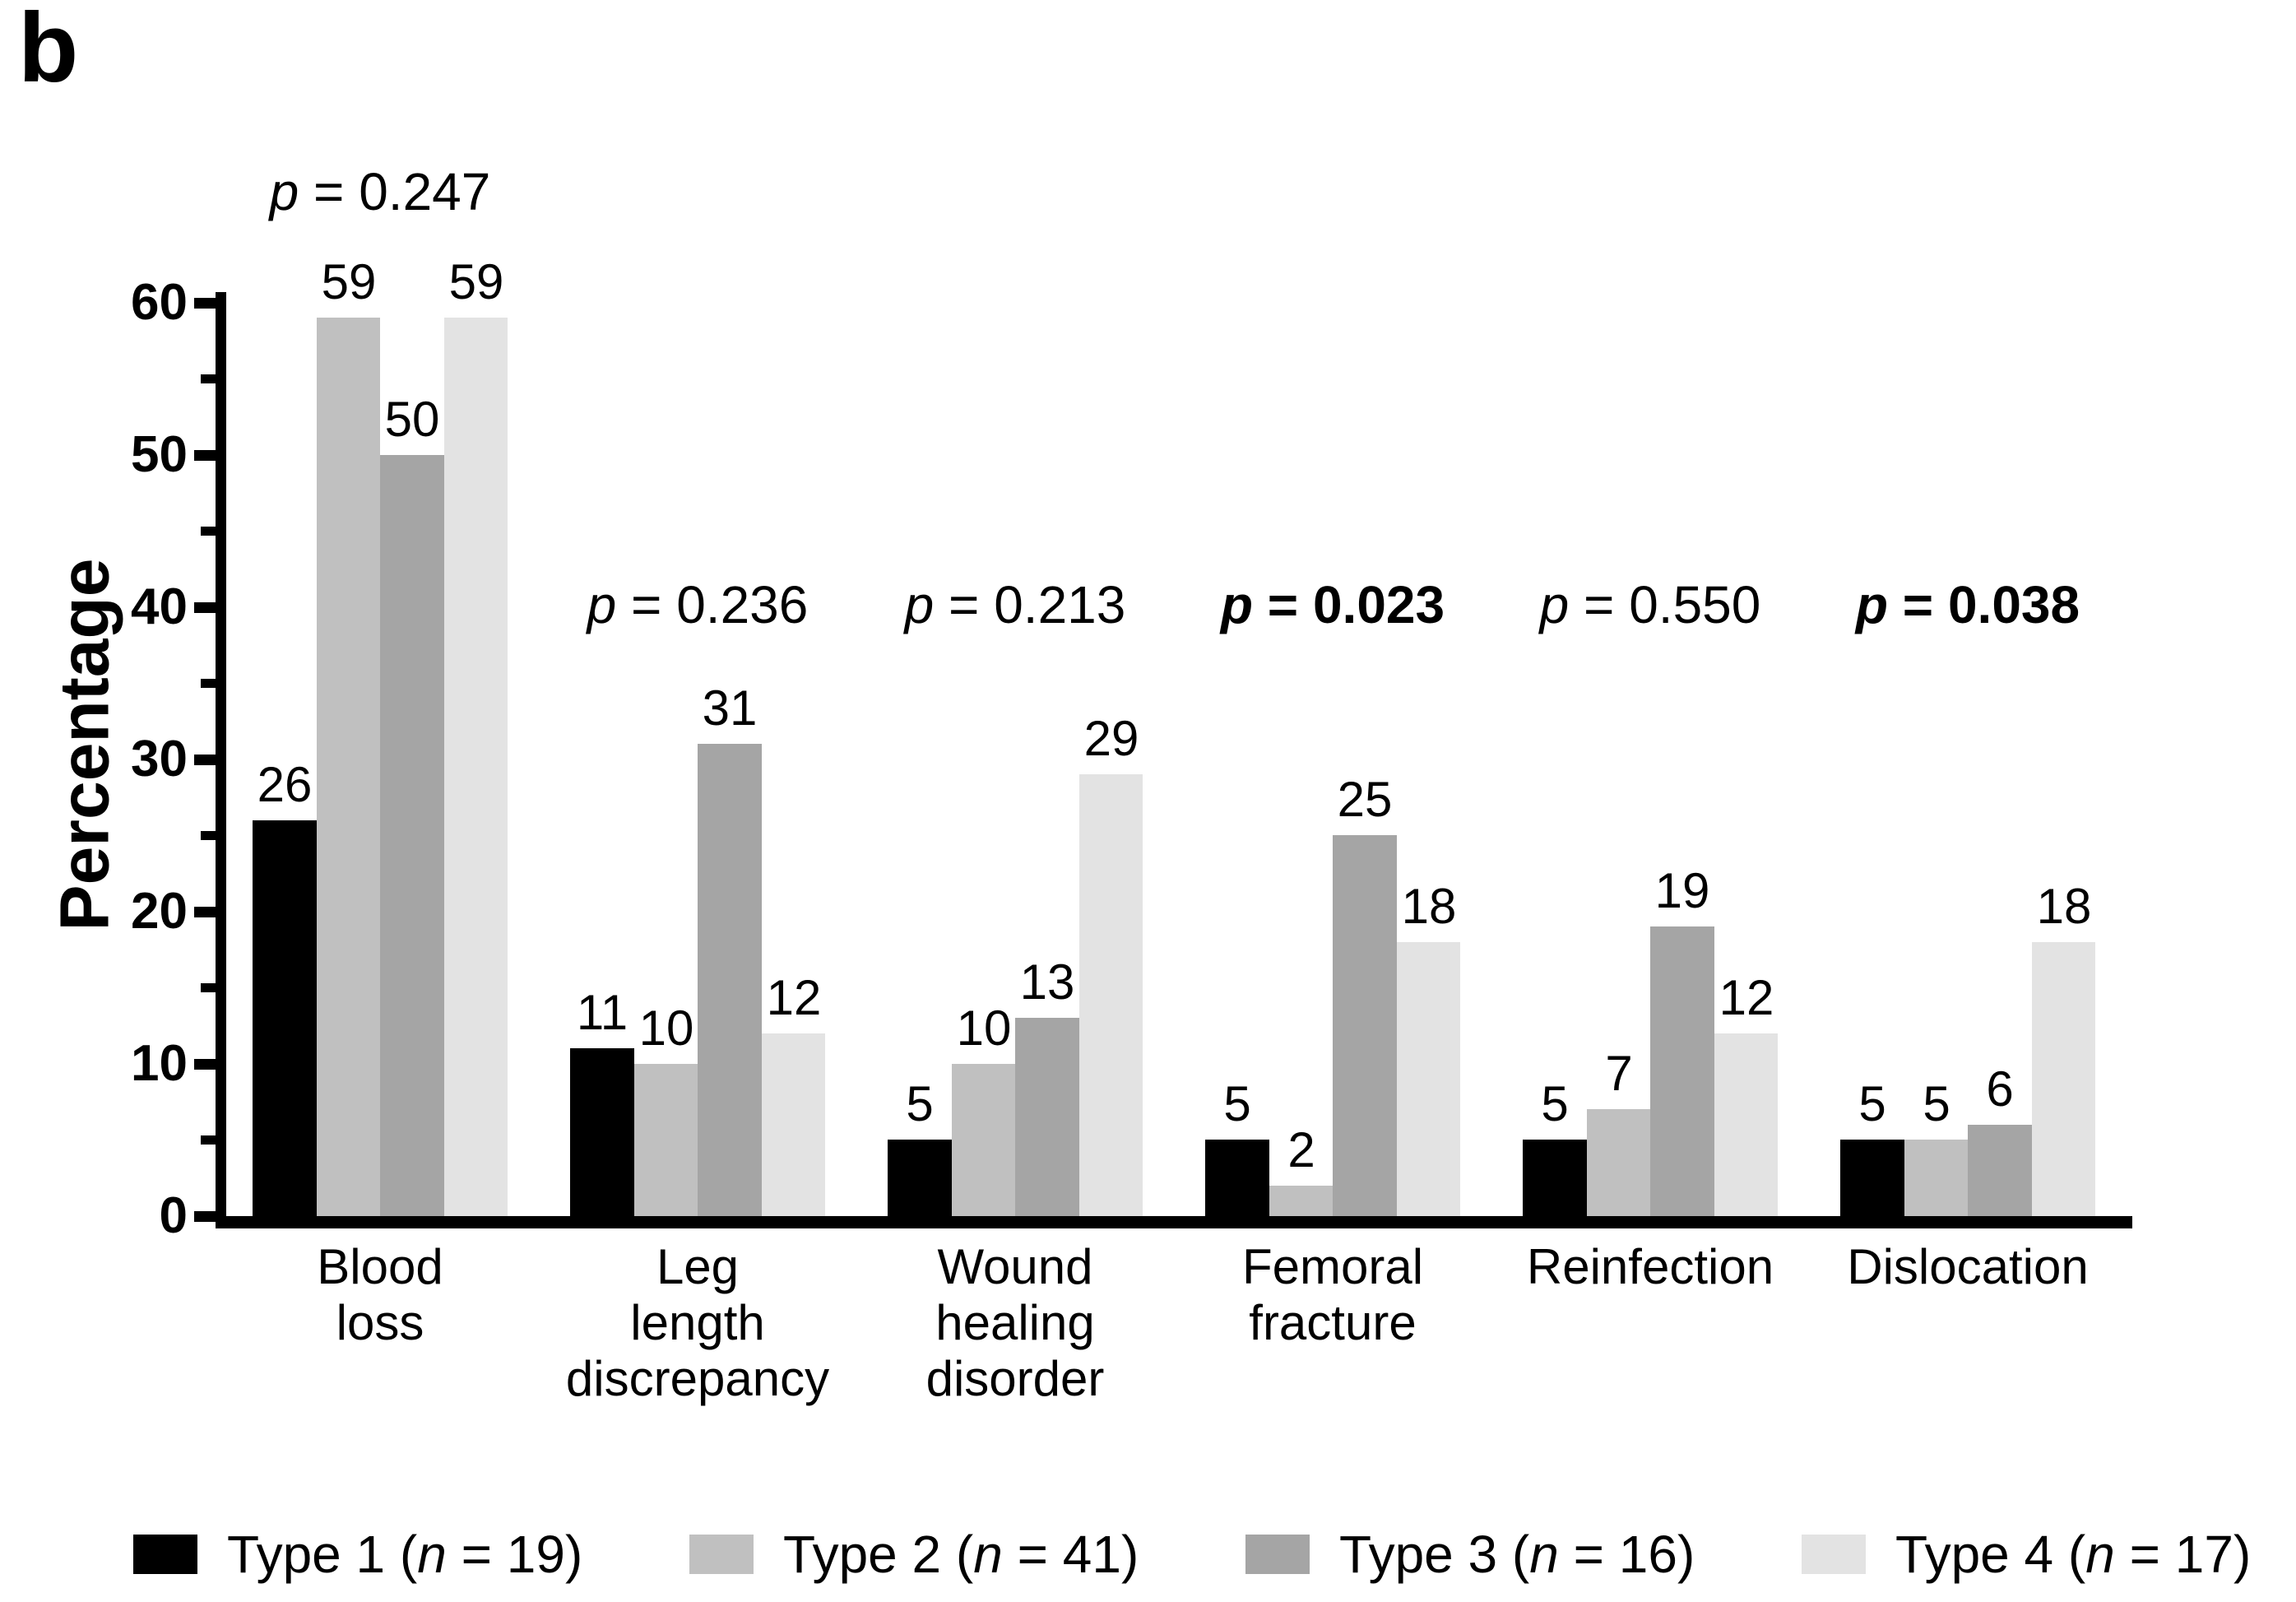 The width and height of the screenshot is (2296, 1602). I want to click on panel-letter: b, so click(48, 52).